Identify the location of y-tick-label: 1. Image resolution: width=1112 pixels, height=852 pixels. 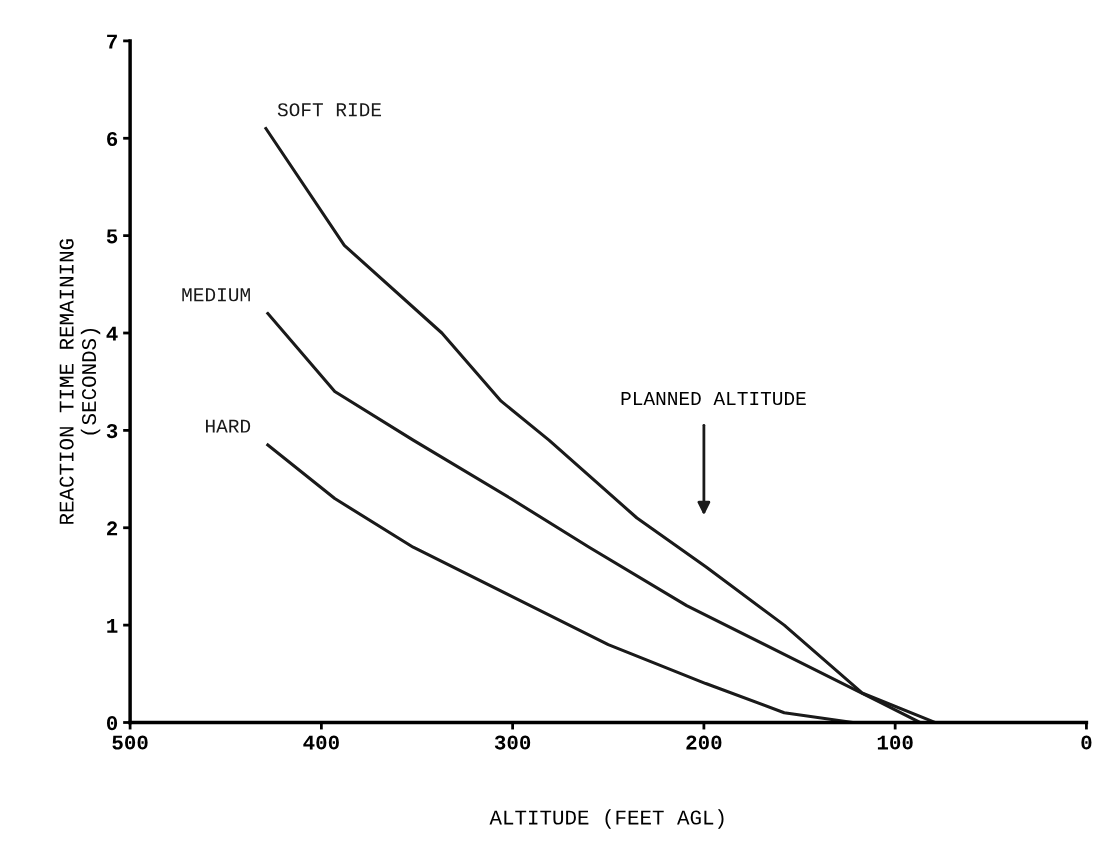
(112, 625).